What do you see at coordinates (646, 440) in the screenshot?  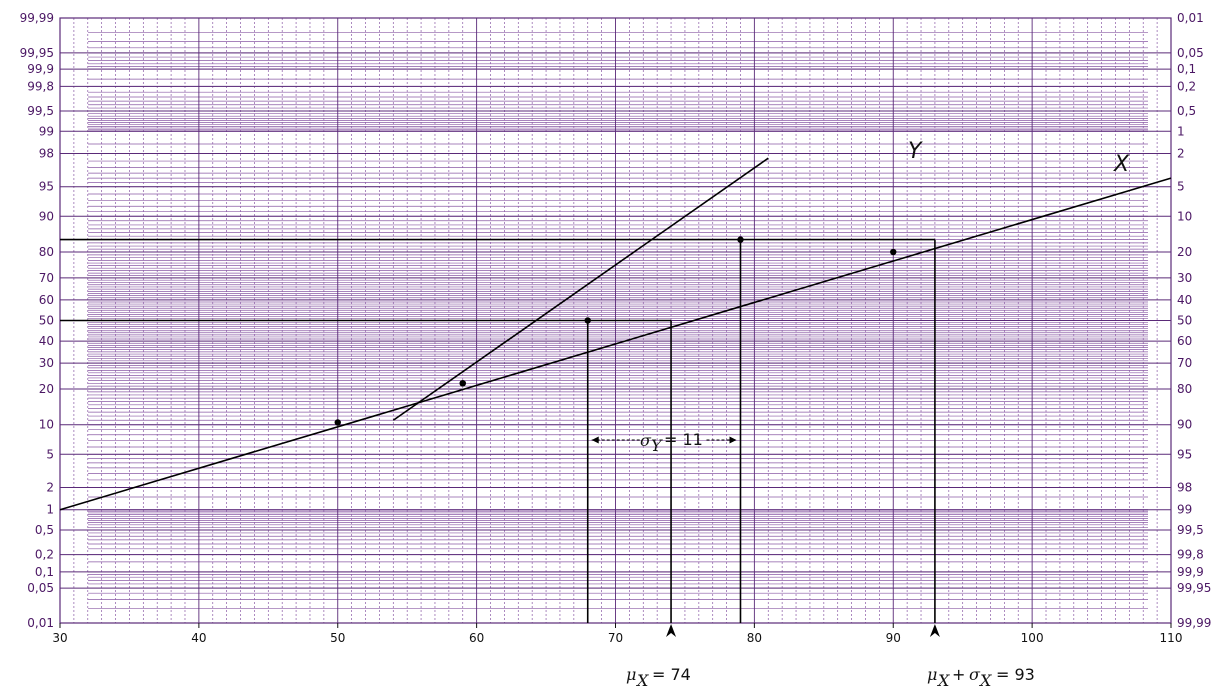 I see `sigma-y-symbol: σ` at bounding box center [646, 440].